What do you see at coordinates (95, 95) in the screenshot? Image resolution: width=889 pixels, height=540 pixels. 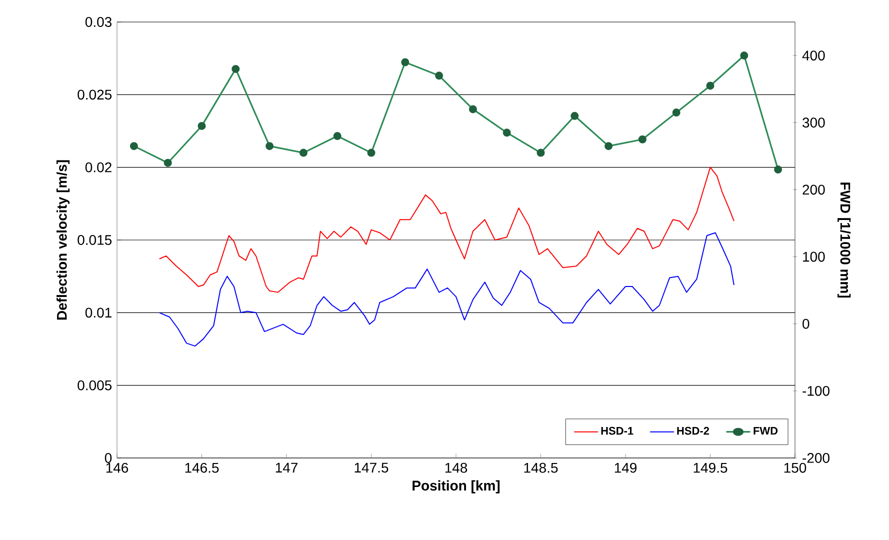 I see `y-tick-label: 0.025` at bounding box center [95, 95].